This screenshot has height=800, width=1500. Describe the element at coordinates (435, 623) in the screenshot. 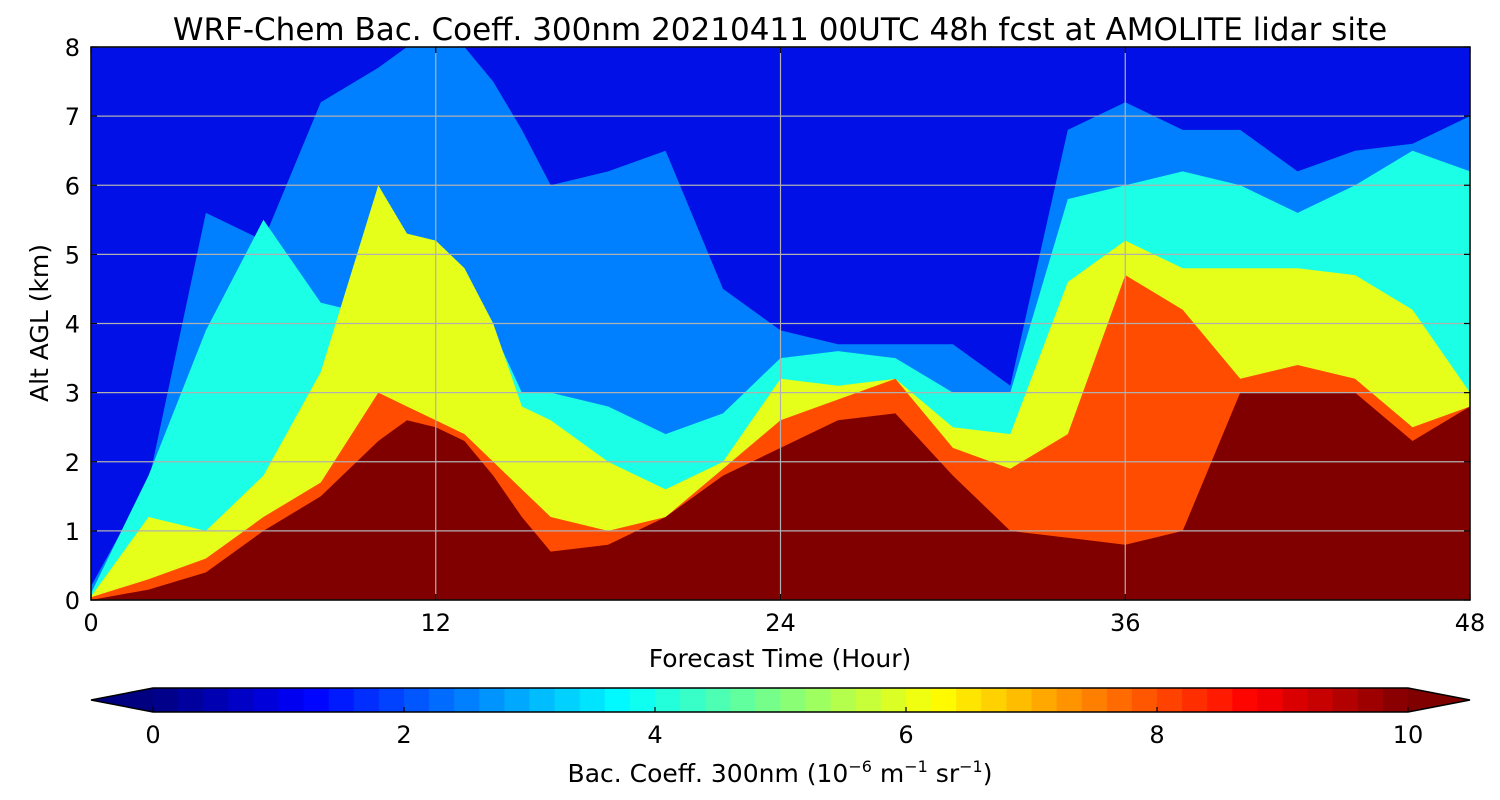

I see `x-tick-label: 12` at that location.